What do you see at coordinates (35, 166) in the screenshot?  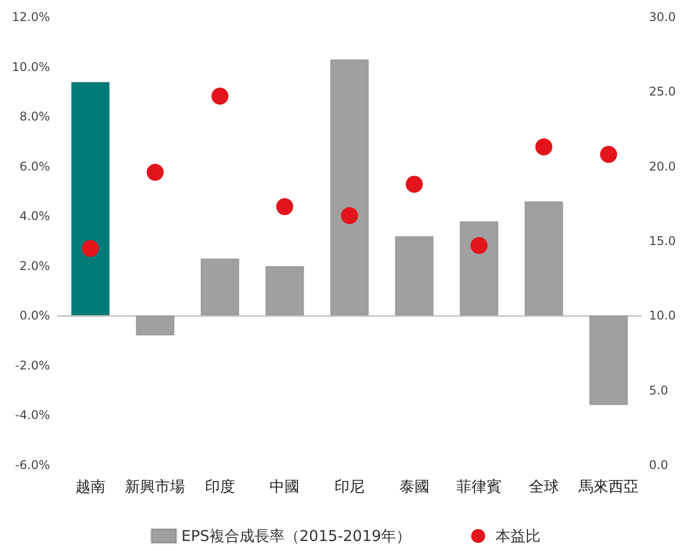 I see `y-tick-label: 6.0%` at bounding box center [35, 166].